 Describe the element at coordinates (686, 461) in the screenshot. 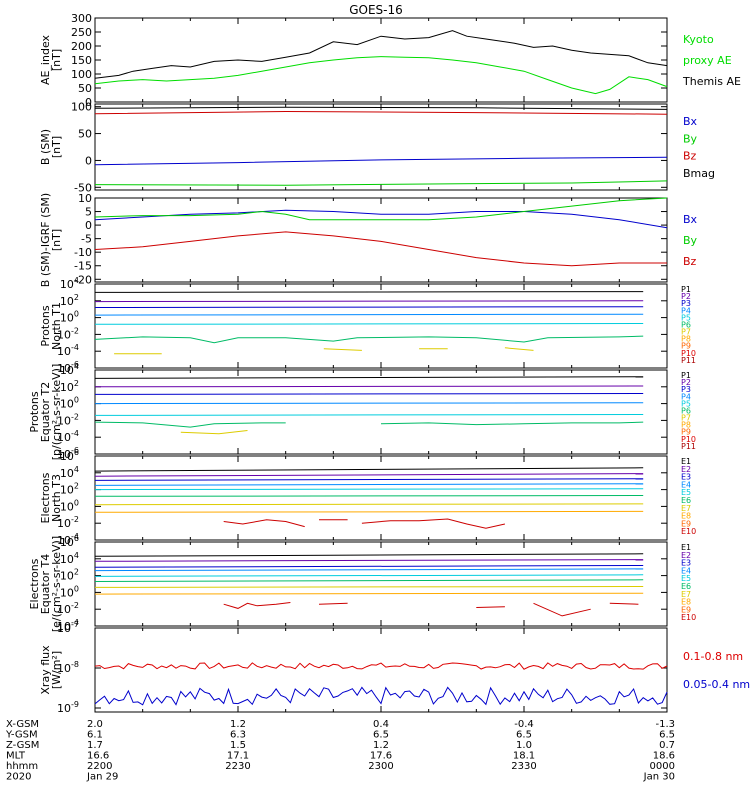

I see `legend-entry: E1` at that location.